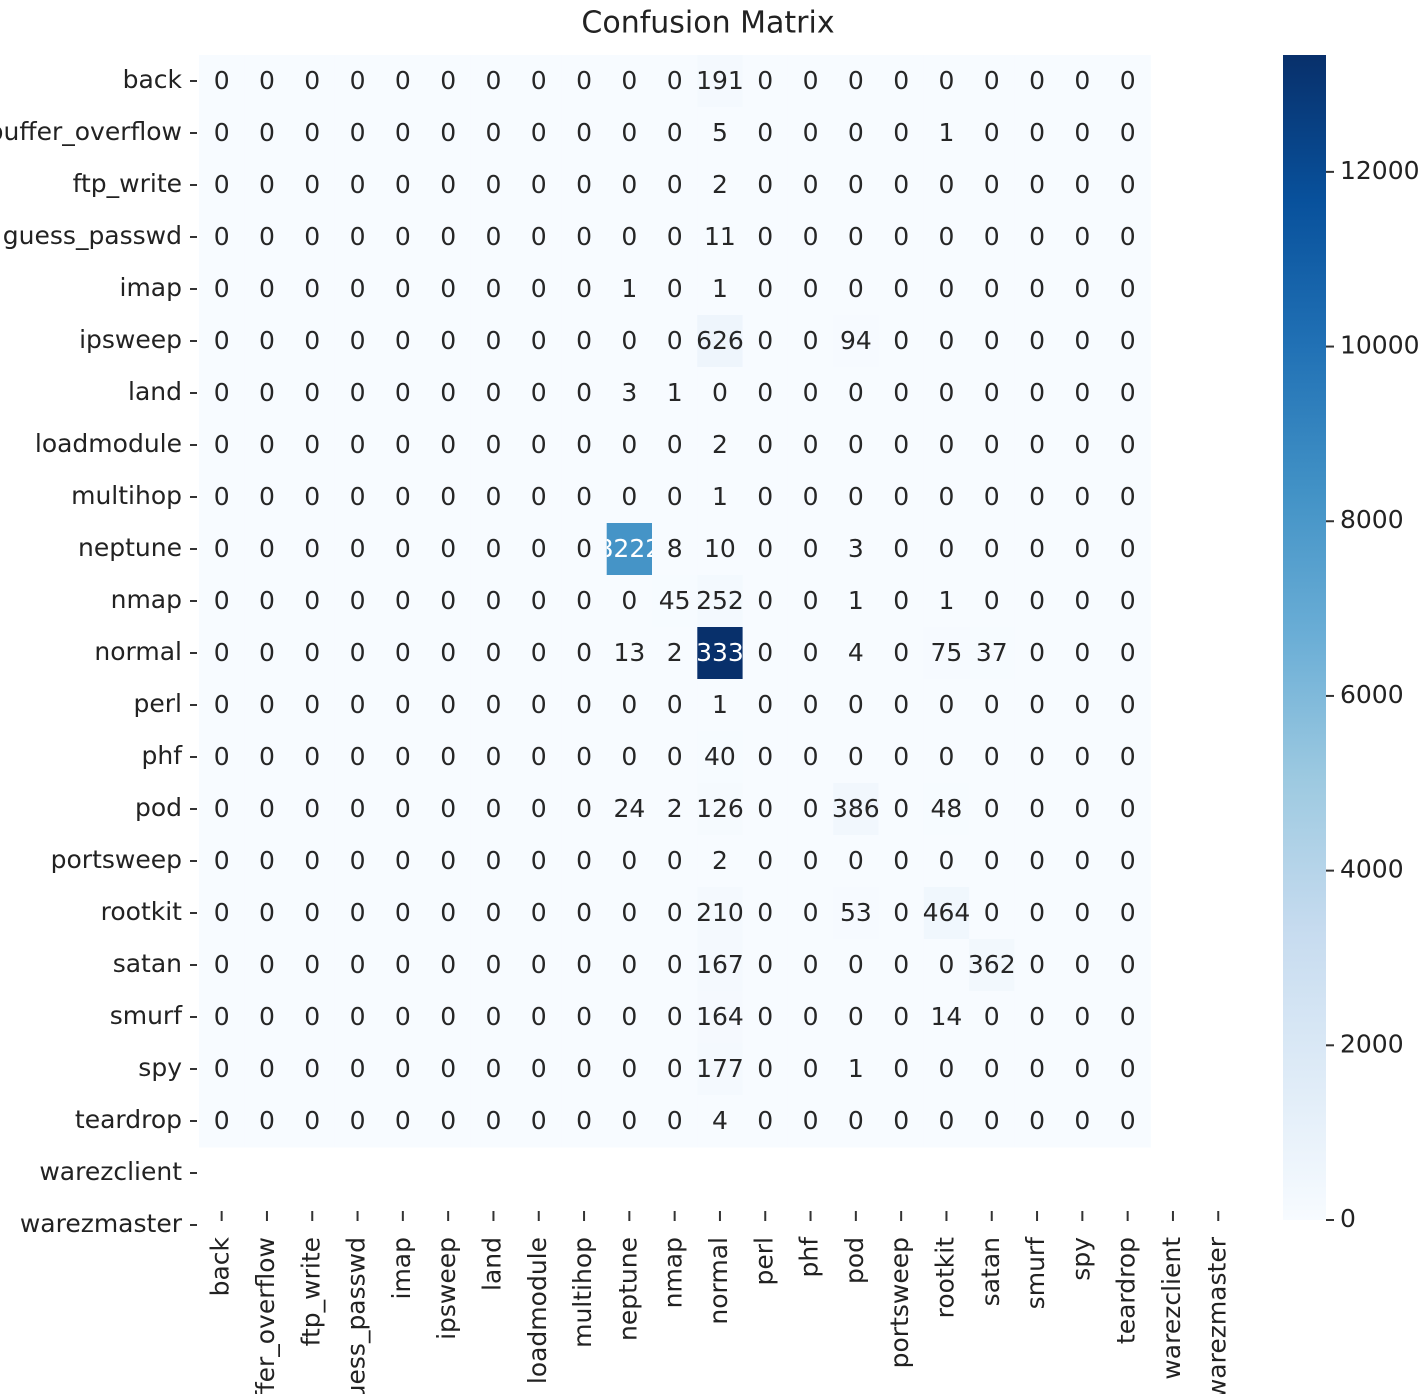 The width and height of the screenshot is (1418, 1394). I want to click on chart-title: Confusion Matrix, so click(707, 23).